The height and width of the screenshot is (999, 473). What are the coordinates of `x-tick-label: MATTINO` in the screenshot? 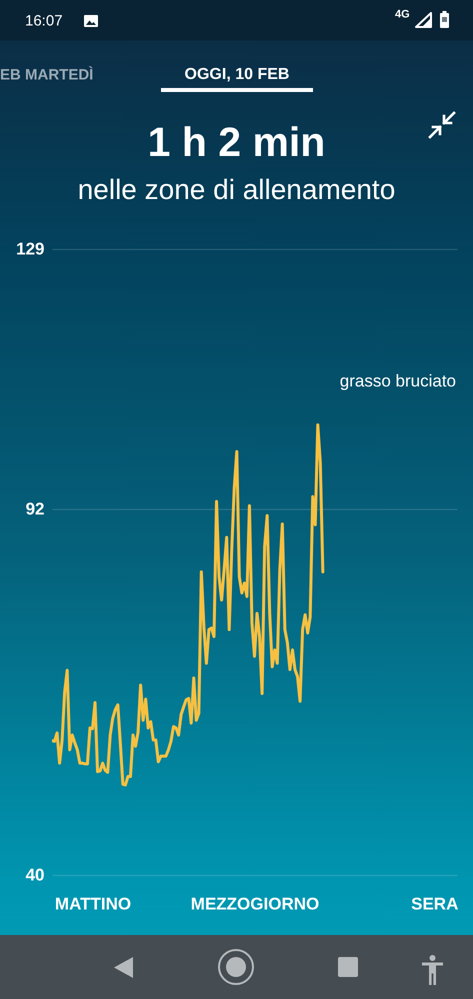 It's located at (93, 904).